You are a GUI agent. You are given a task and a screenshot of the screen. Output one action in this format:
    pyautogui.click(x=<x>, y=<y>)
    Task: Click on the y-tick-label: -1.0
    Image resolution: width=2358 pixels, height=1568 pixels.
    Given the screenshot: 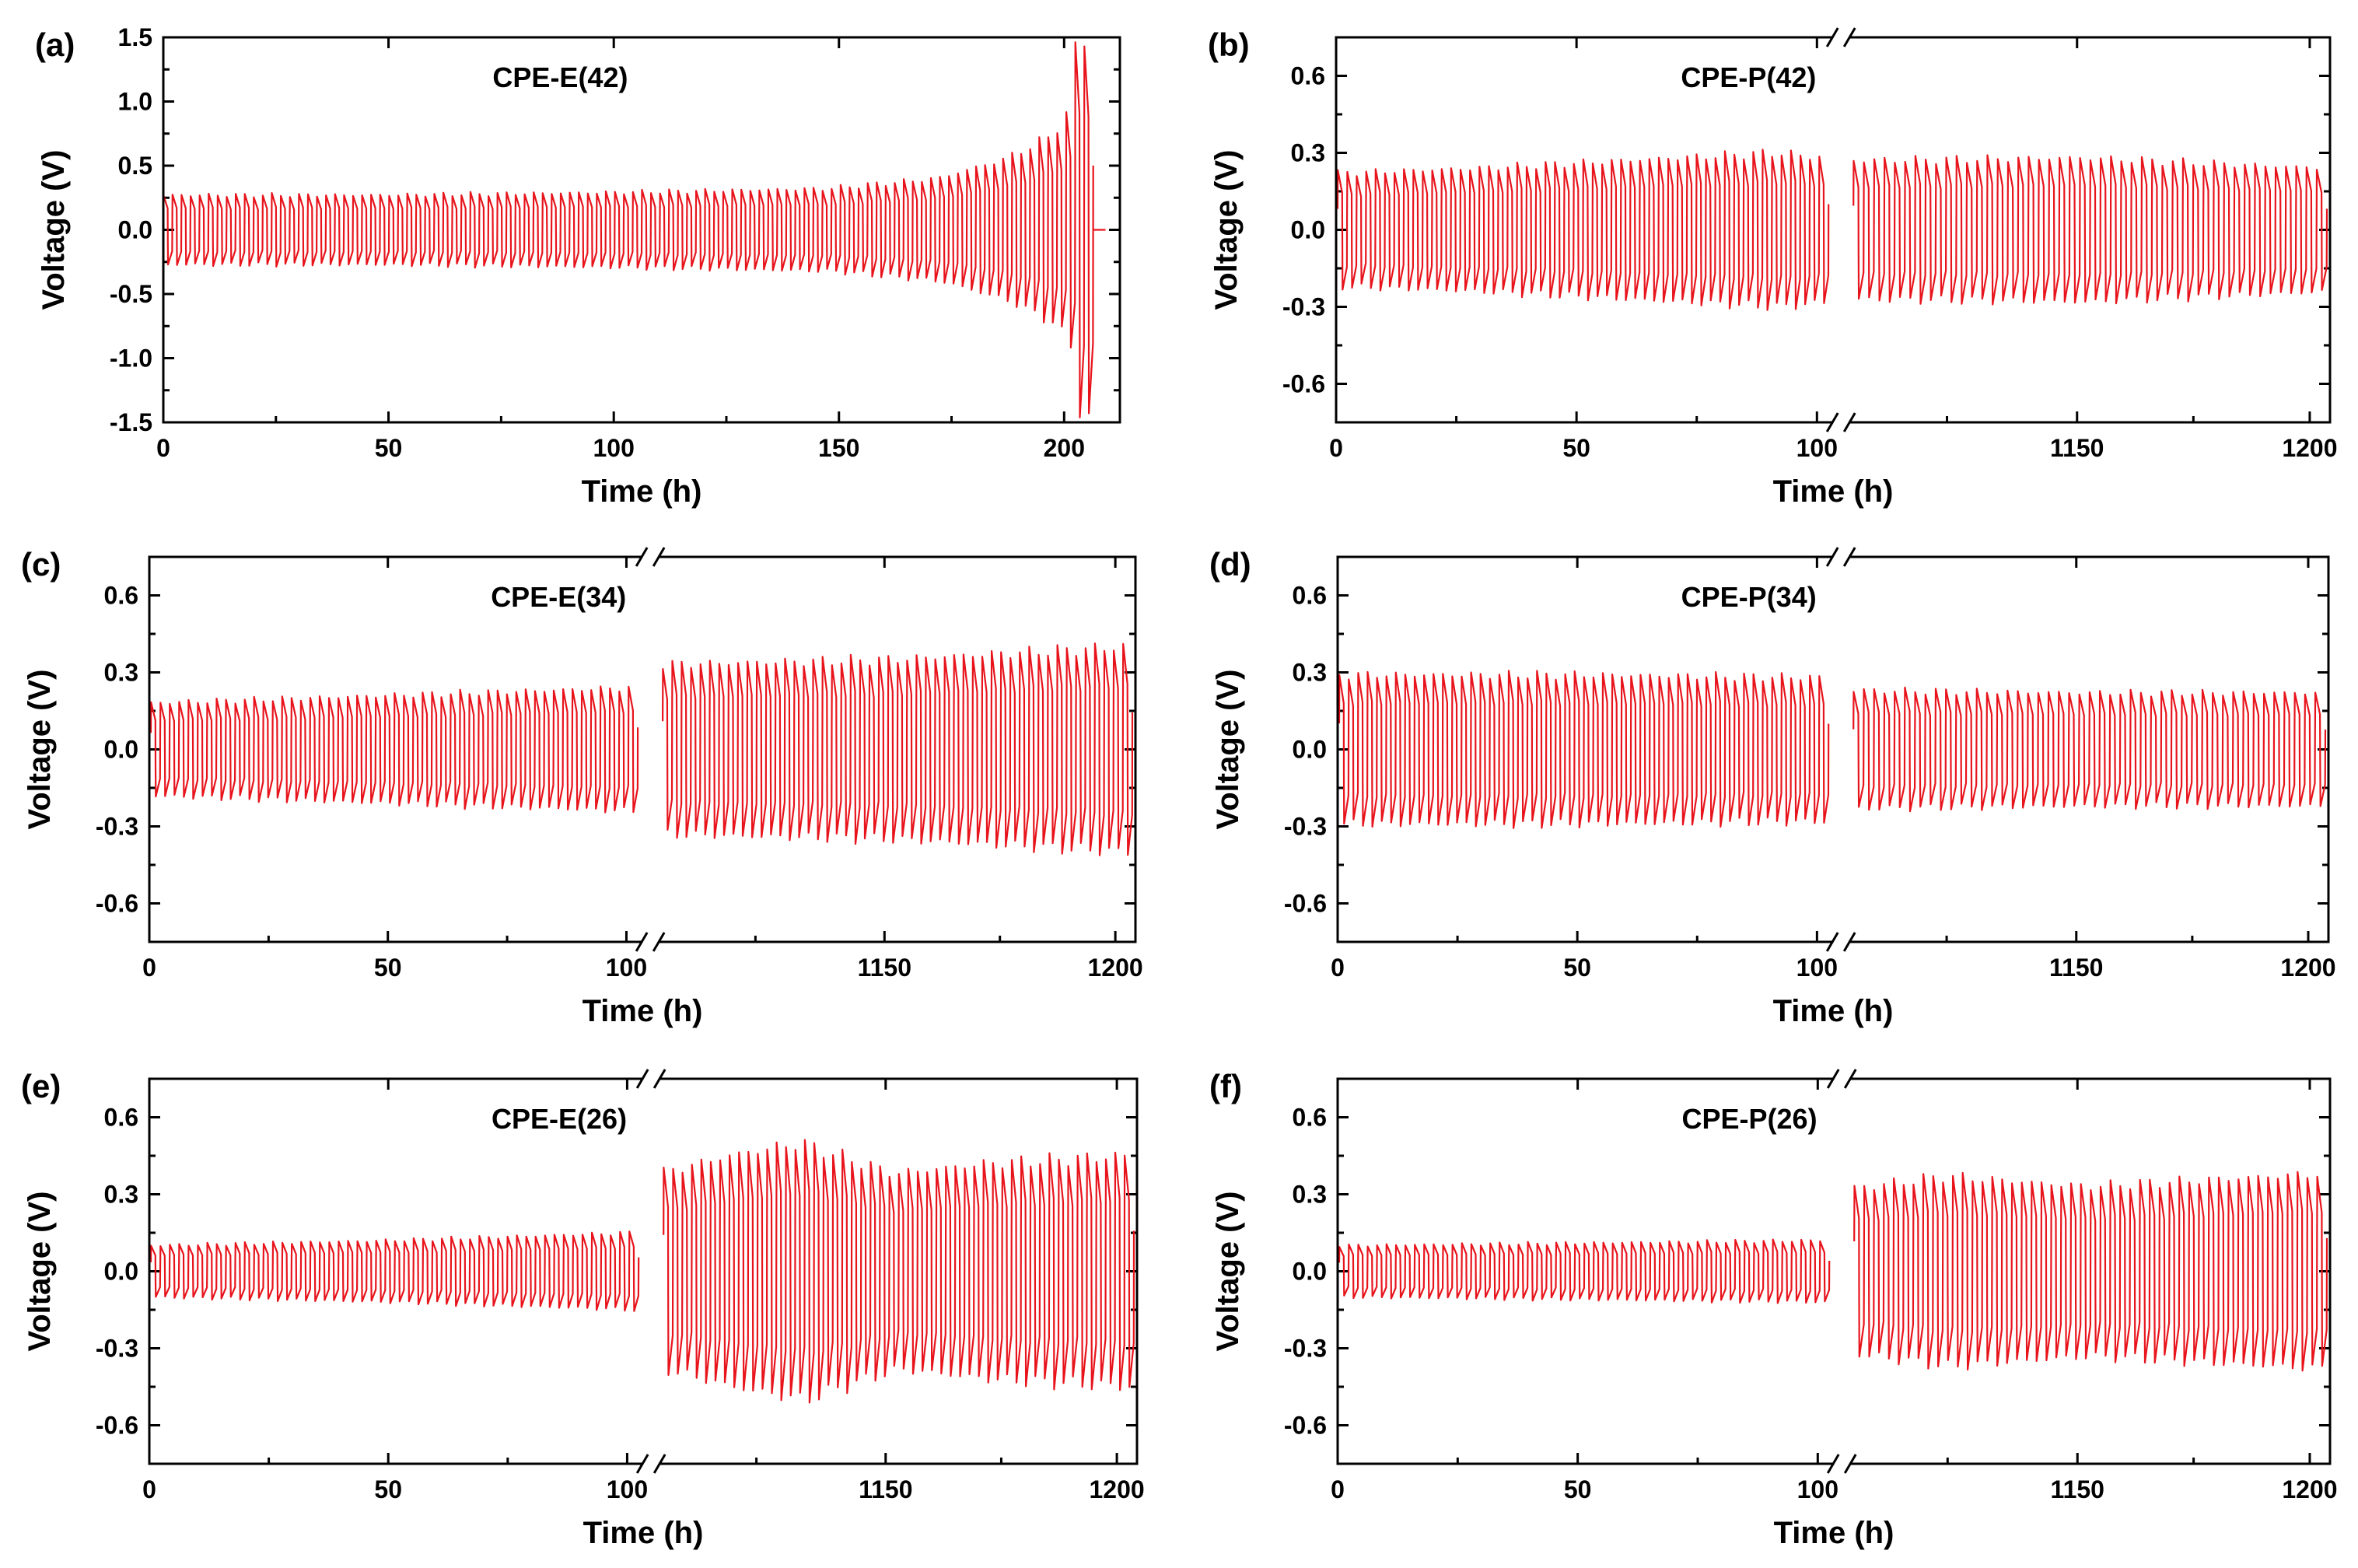 What is the action you would take?
    pyautogui.click(x=131, y=359)
    